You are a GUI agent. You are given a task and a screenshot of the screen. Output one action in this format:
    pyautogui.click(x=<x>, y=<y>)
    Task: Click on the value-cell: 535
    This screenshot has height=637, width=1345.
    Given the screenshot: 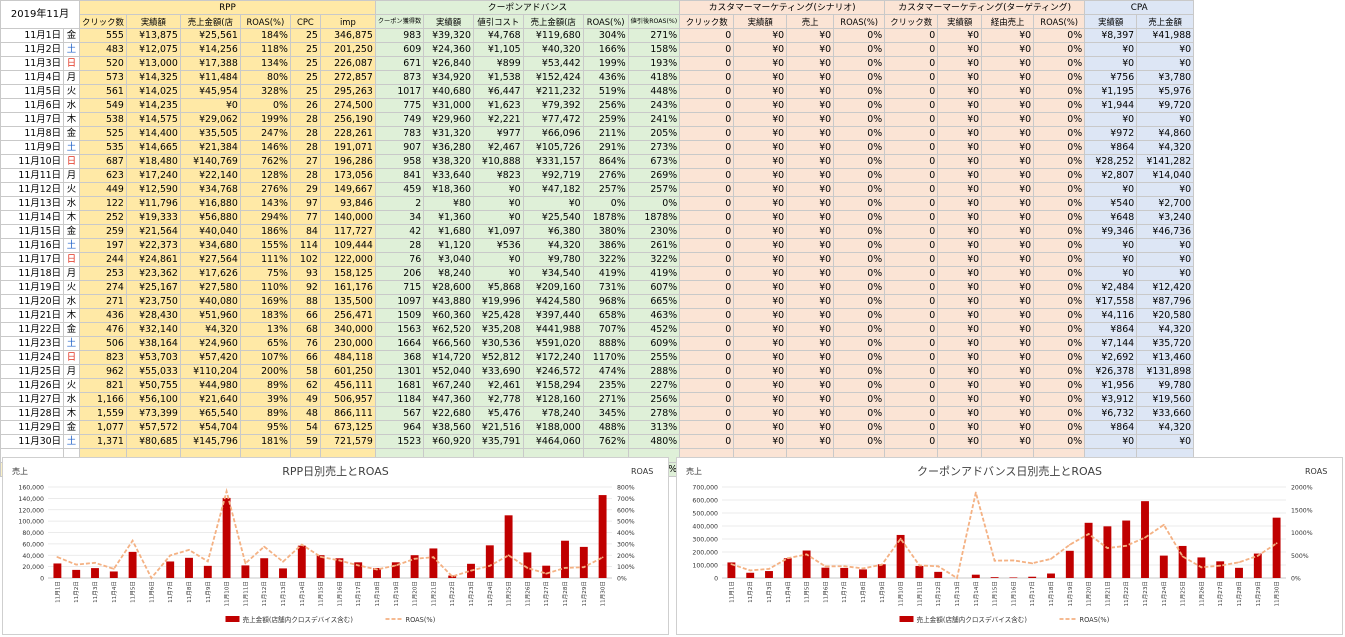 What is the action you would take?
    pyautogui.click(x=103, y=147)
    